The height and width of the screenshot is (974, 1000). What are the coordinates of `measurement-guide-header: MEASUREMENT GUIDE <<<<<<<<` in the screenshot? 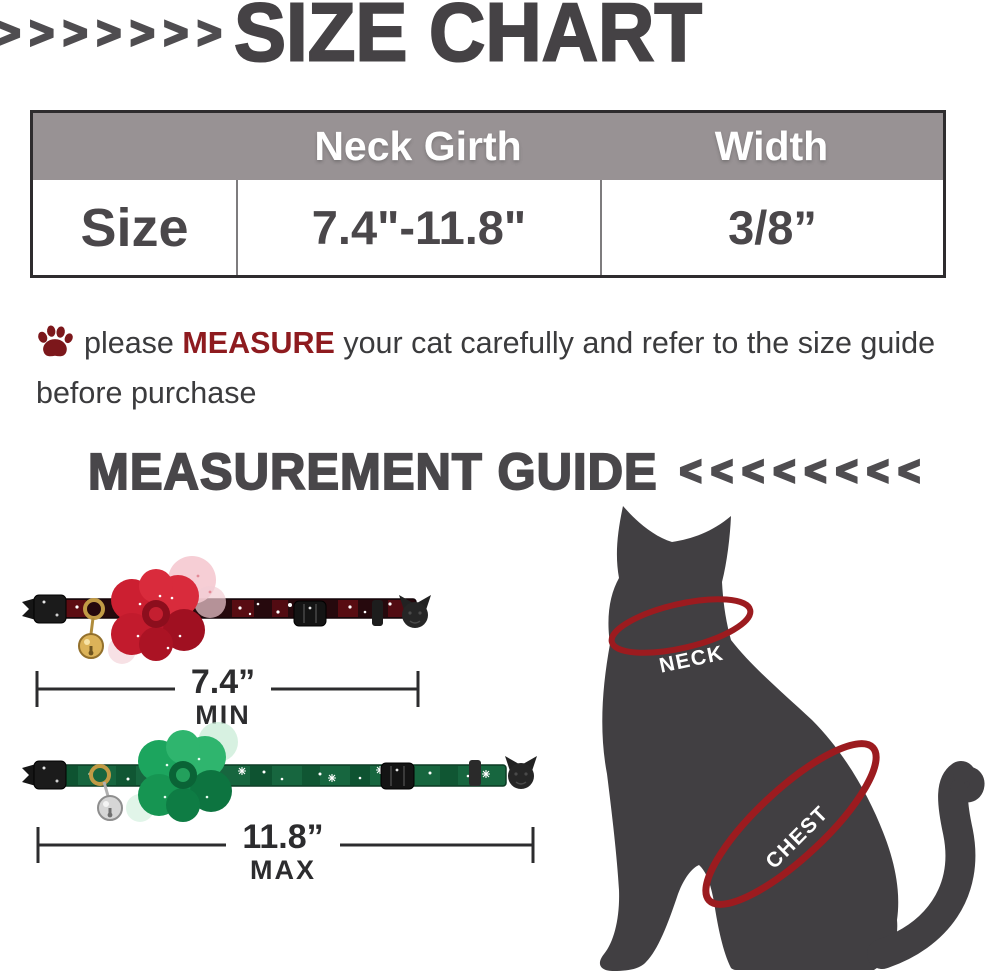 It's located at (508, 472).